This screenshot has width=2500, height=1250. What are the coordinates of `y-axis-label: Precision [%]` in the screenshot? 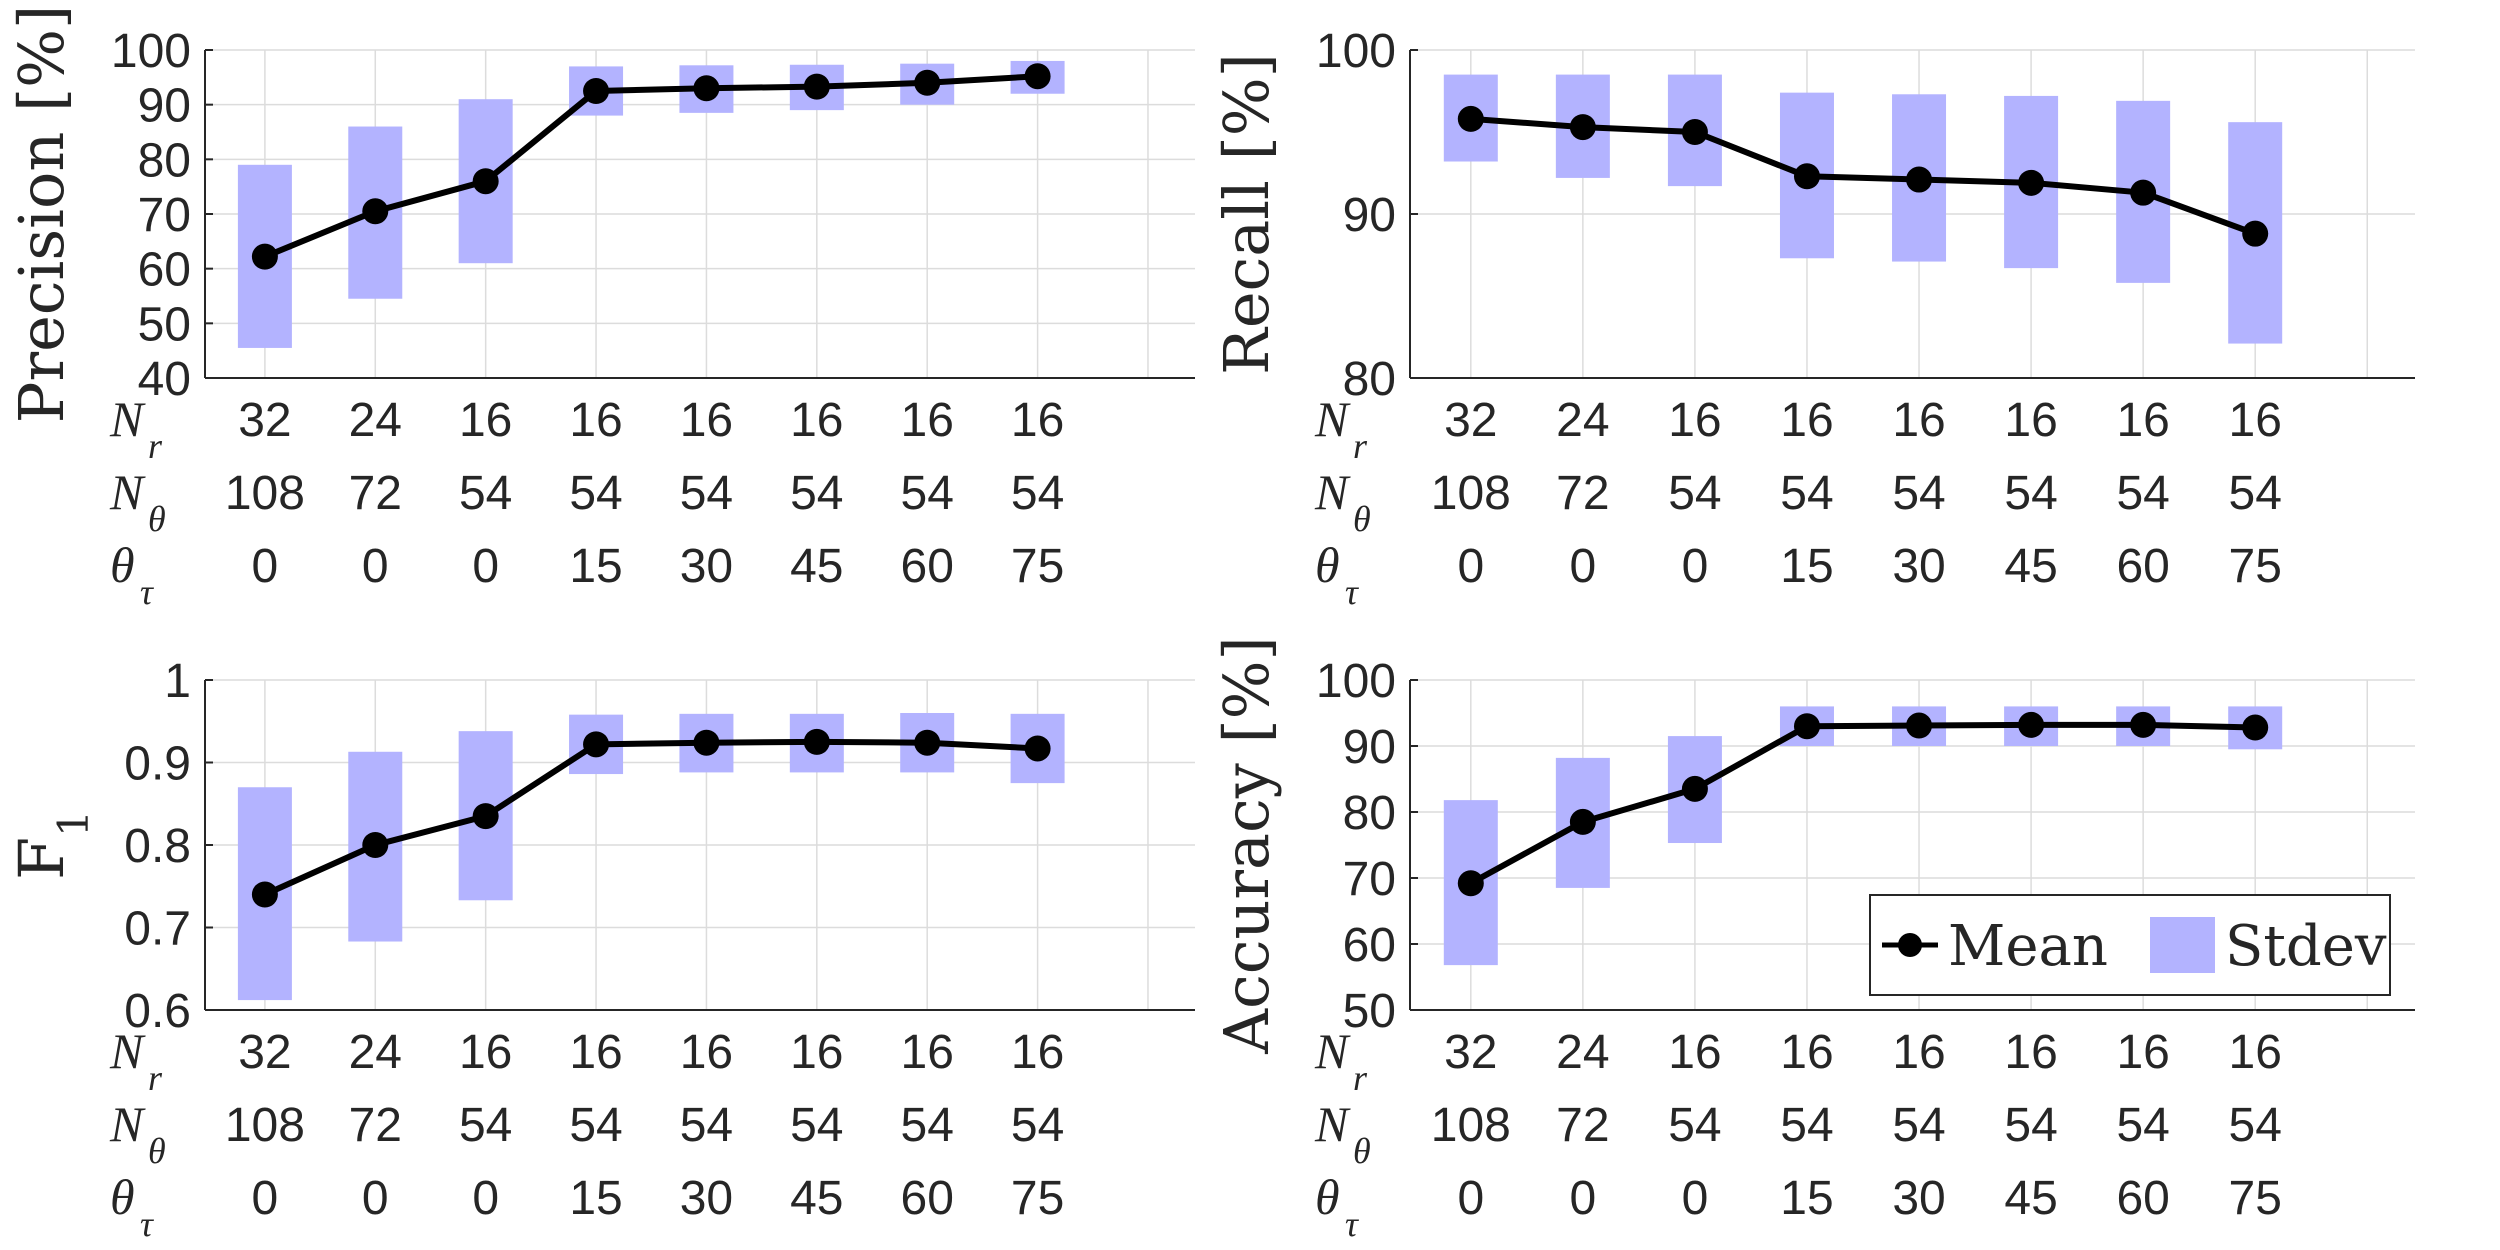 It's located at (41, 214).